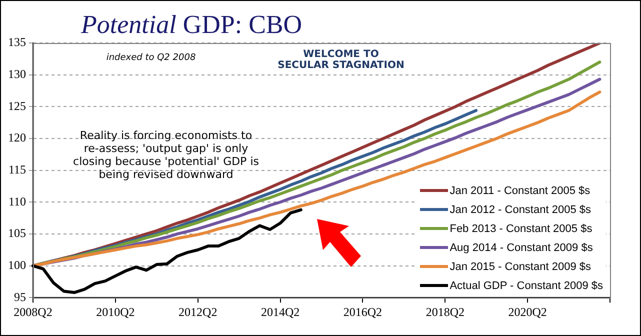 The image size is (641, 336). I want to click on x-tick-label: 2012Q2, so click(198, 311).